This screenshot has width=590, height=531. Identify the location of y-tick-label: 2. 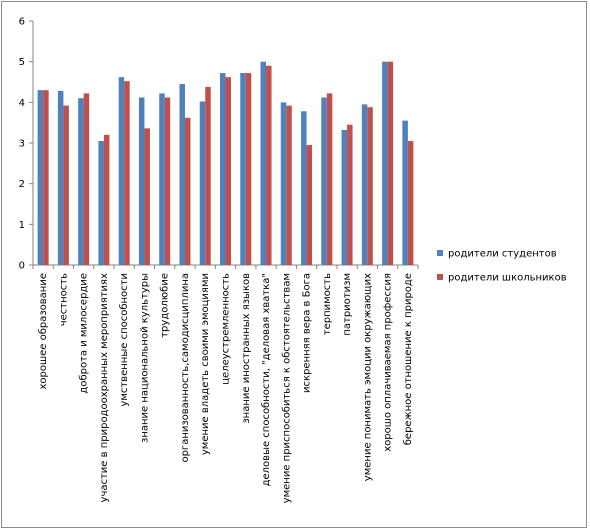
(22, 184).